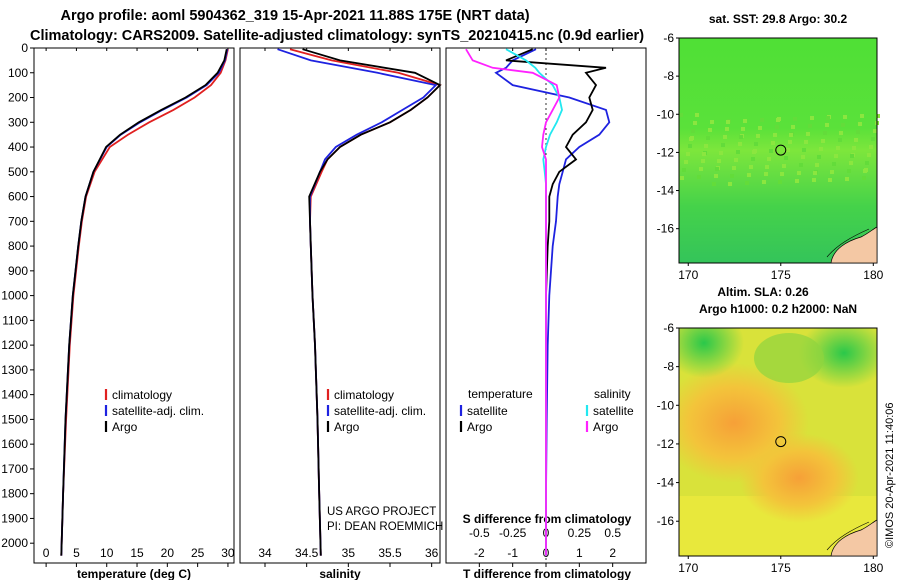 The image size is (900, 580). I want to click on sla-low-blob, so click(711, 353).